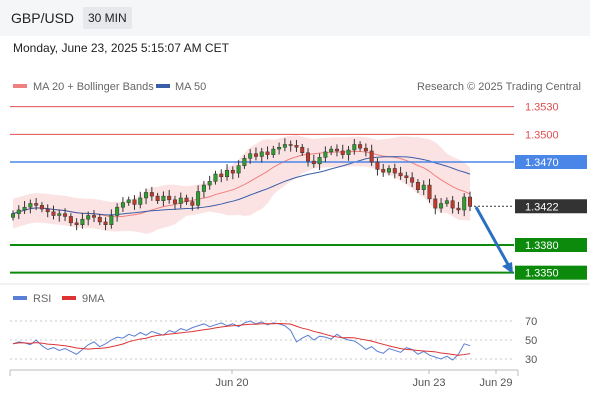  I want to click on x-axis-ticks: Jun 20 Jun 23 Jun 29, so click(364, 379).